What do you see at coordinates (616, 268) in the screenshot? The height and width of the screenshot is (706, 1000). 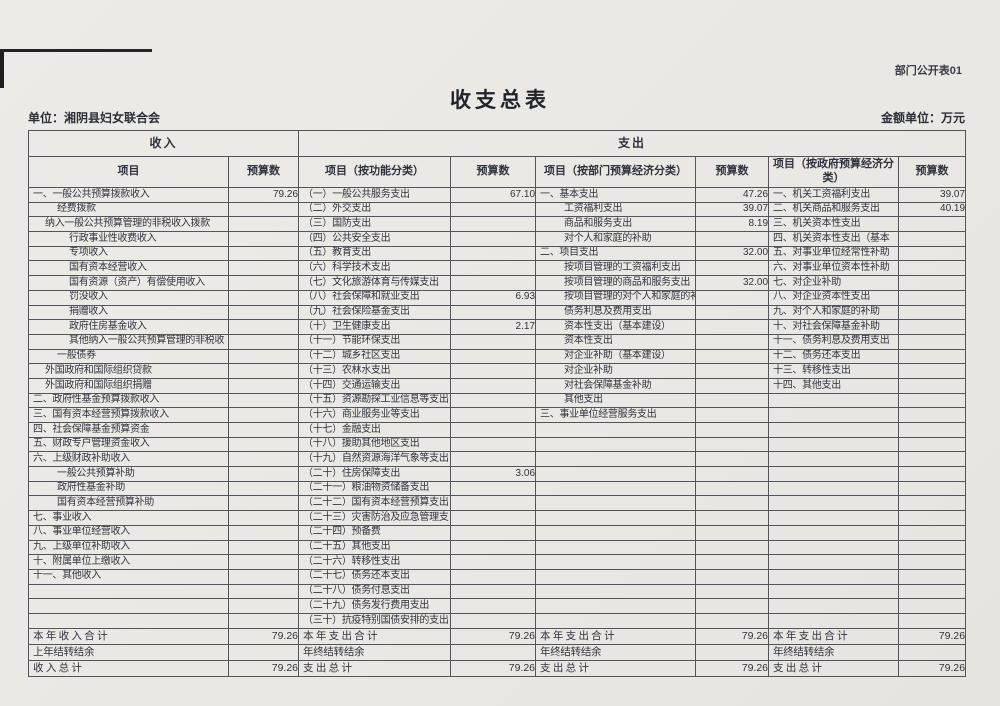 I see `dept-econ-item-cell: 按项目管理的工资福利支出` at bounding box center [616, 268].